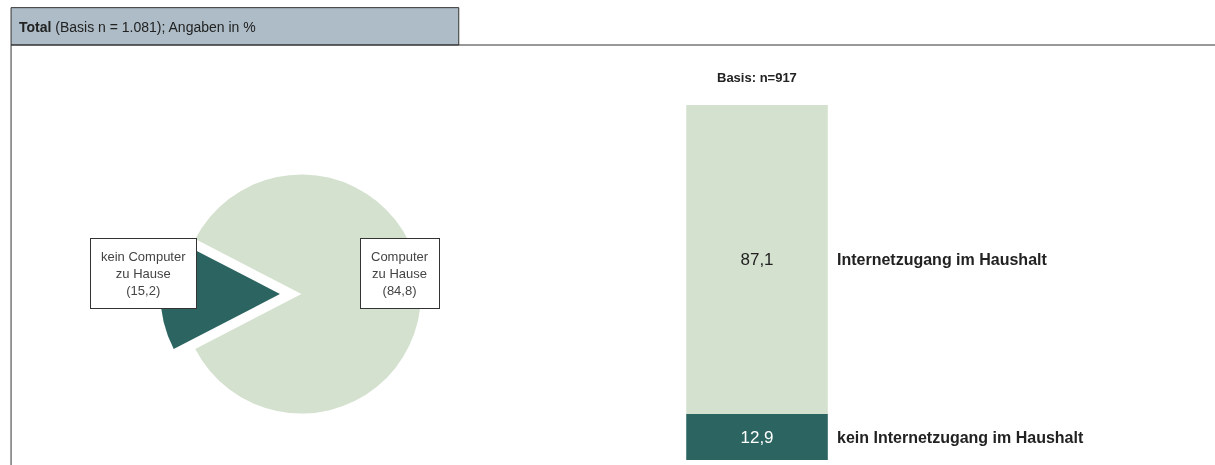 The width and height of the screenshot is (1215, 465). I want to click on slice-label: Computer zu Hause, so click(400, 265).